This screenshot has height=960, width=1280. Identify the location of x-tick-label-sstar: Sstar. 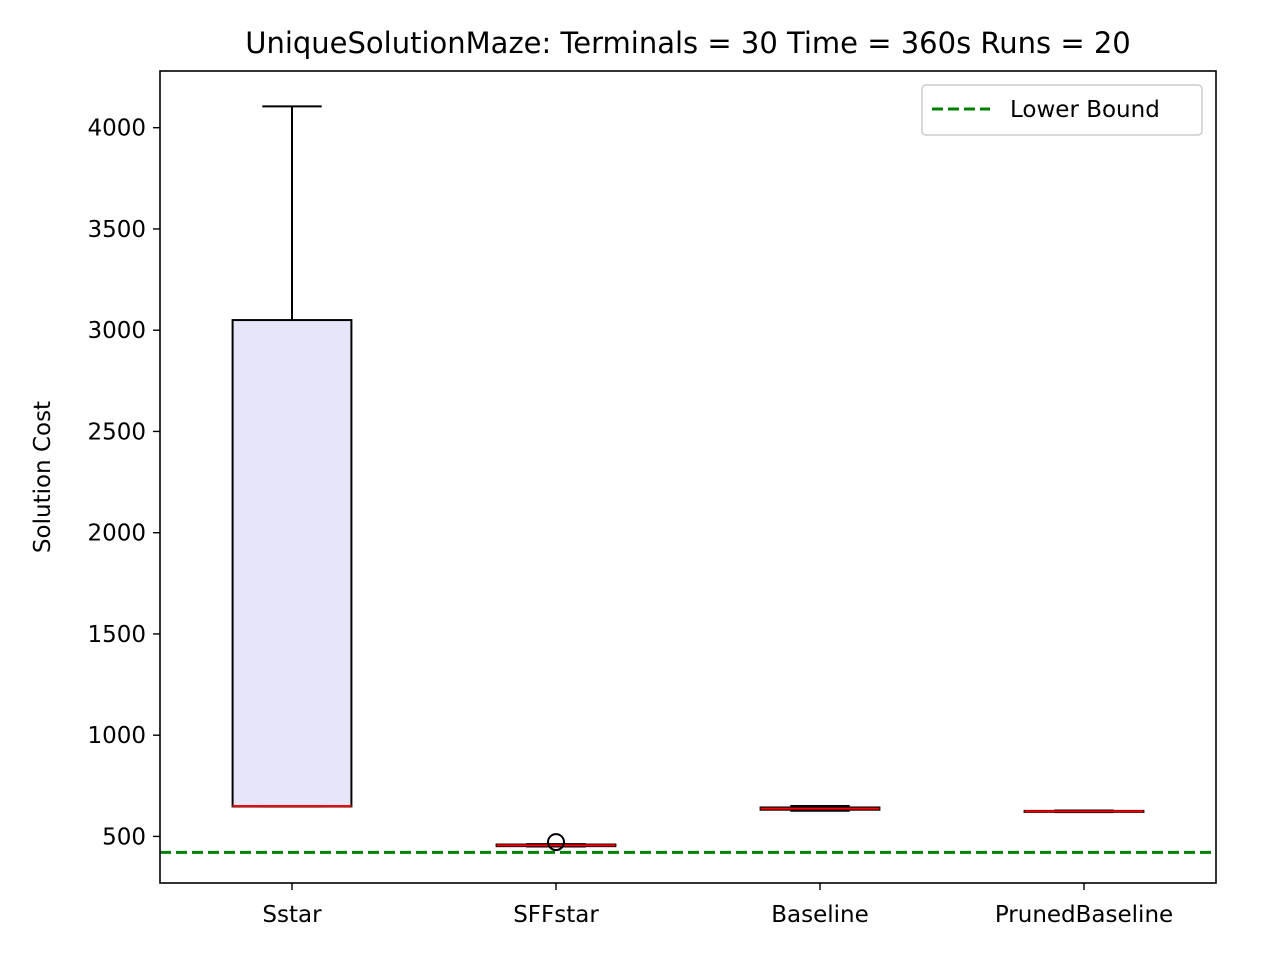
(292, 915).